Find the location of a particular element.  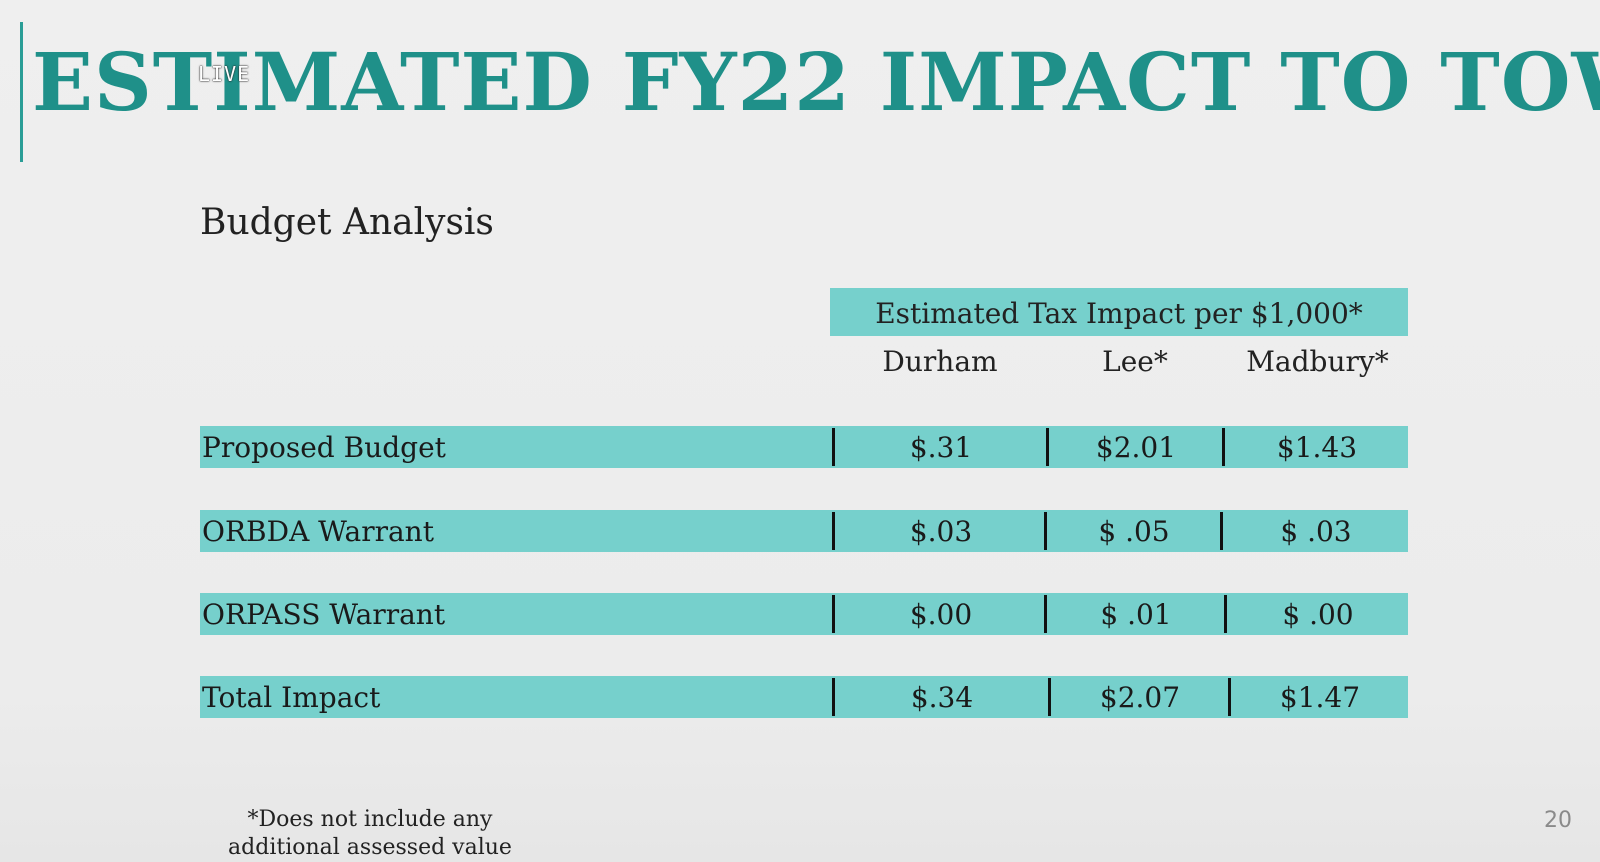

column-header-lee: Lee* is located at coordinates (1135, 361).